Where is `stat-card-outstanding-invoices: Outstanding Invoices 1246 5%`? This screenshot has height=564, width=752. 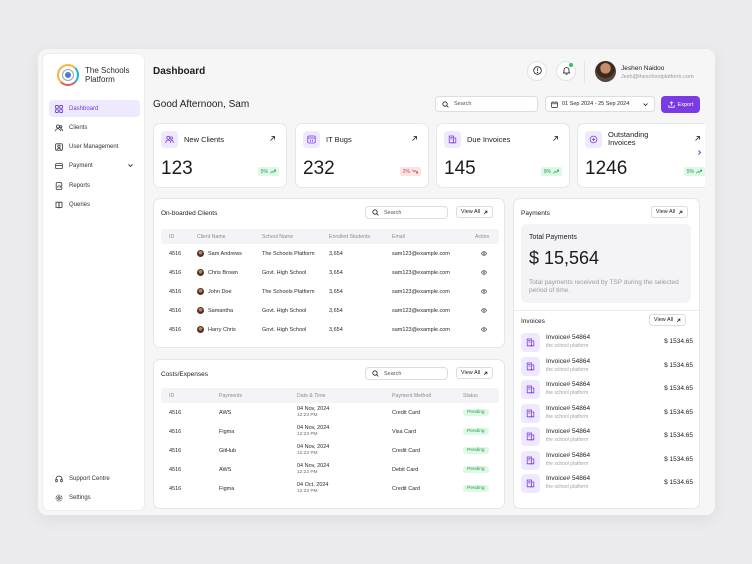
stat-card-outstanding-invoices: Outstanding Invoices 1246 5% is located at coordinates (641, 155).